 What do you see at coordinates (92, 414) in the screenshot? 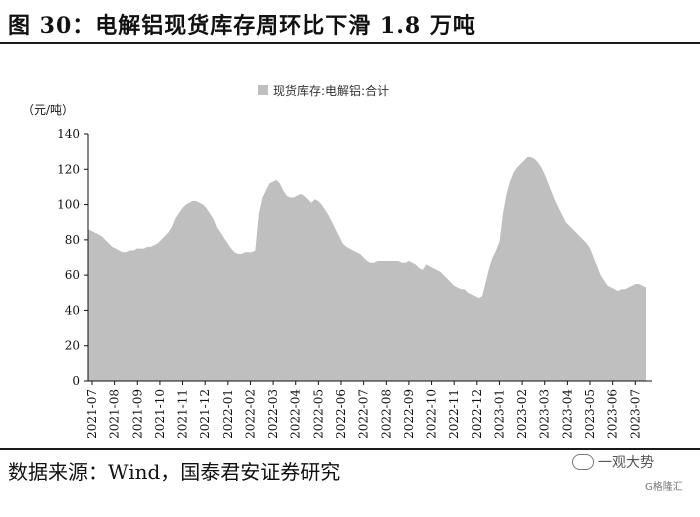
I see `x-tick-label: 2021-07` at bounding box center [92, 414].